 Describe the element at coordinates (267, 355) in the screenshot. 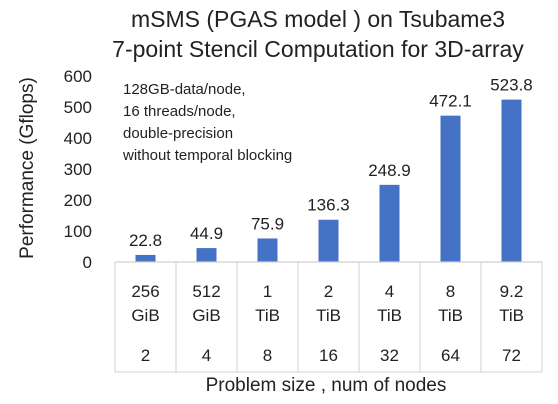

I see `category-nodes: 8` at that location.